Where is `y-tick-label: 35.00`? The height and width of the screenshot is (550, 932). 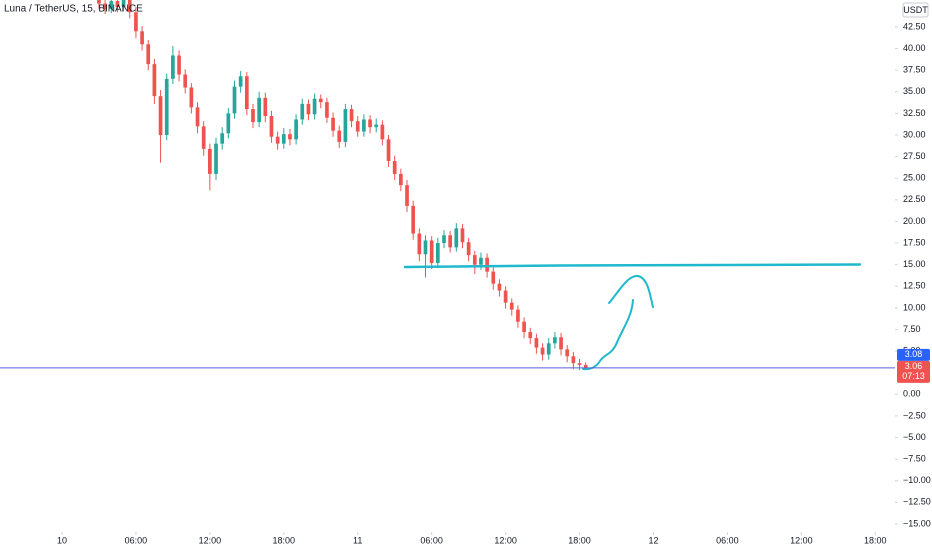 y-tick-label: 35.00 is located at coordinates (914, 91).